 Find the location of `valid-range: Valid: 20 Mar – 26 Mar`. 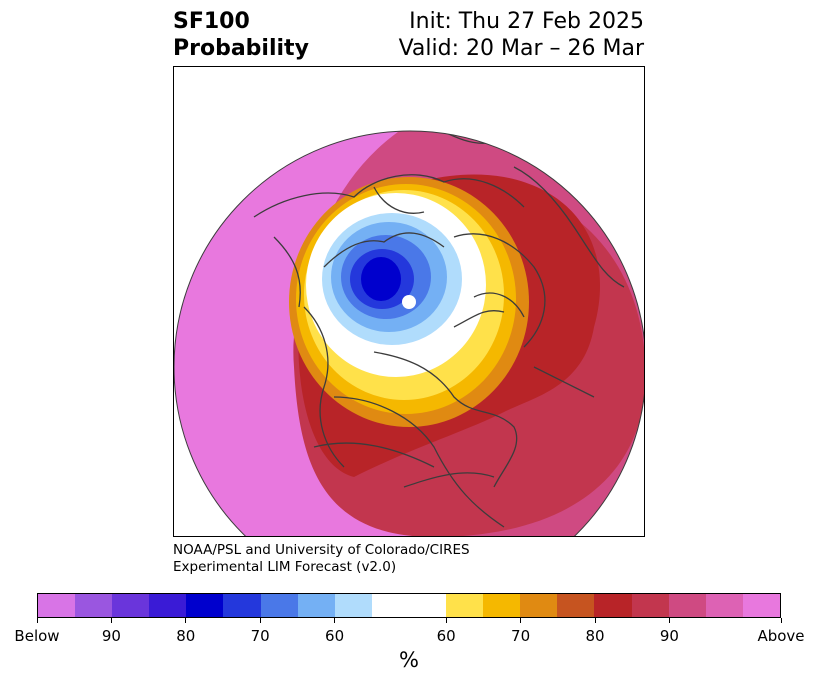

valid-range: Valid: 20 Mar – 26 Mar is located at coordinates (521, 48).